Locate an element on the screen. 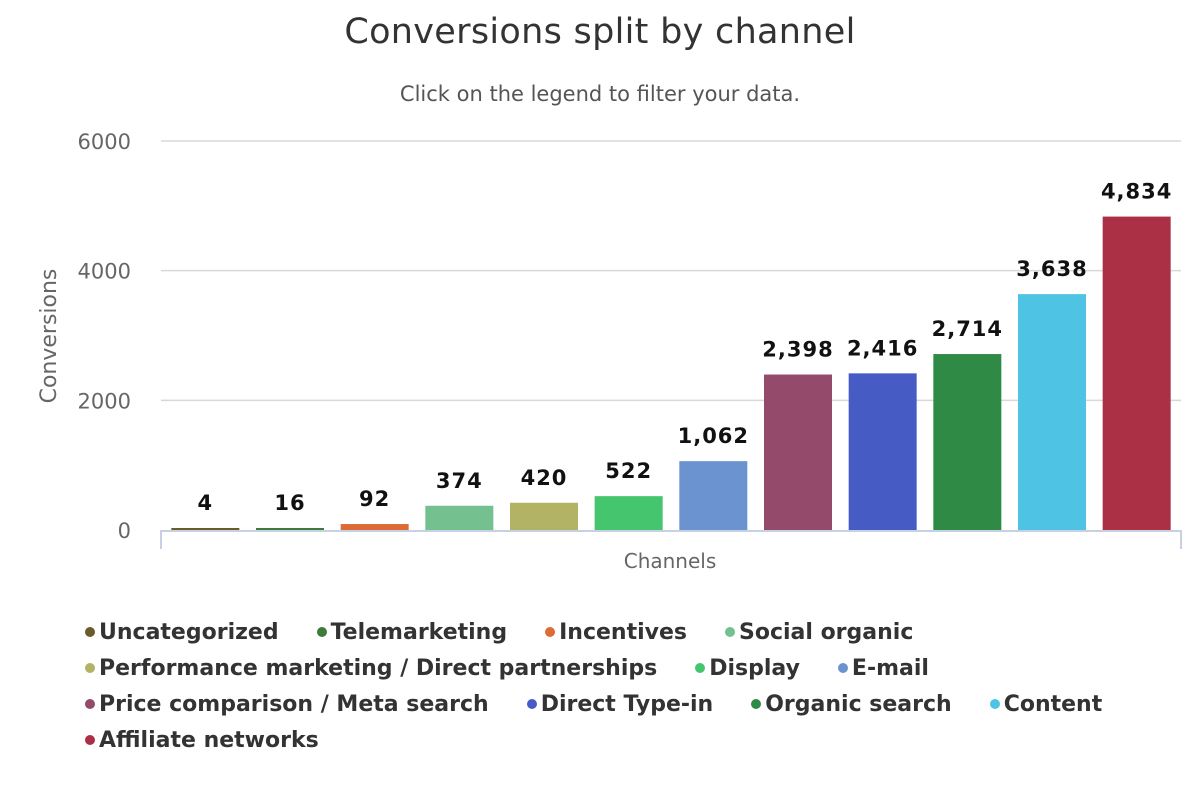 The width and height of the screenshot is (1200, 800). y-tick-label: 4000 is located at coordinates (104, 272).